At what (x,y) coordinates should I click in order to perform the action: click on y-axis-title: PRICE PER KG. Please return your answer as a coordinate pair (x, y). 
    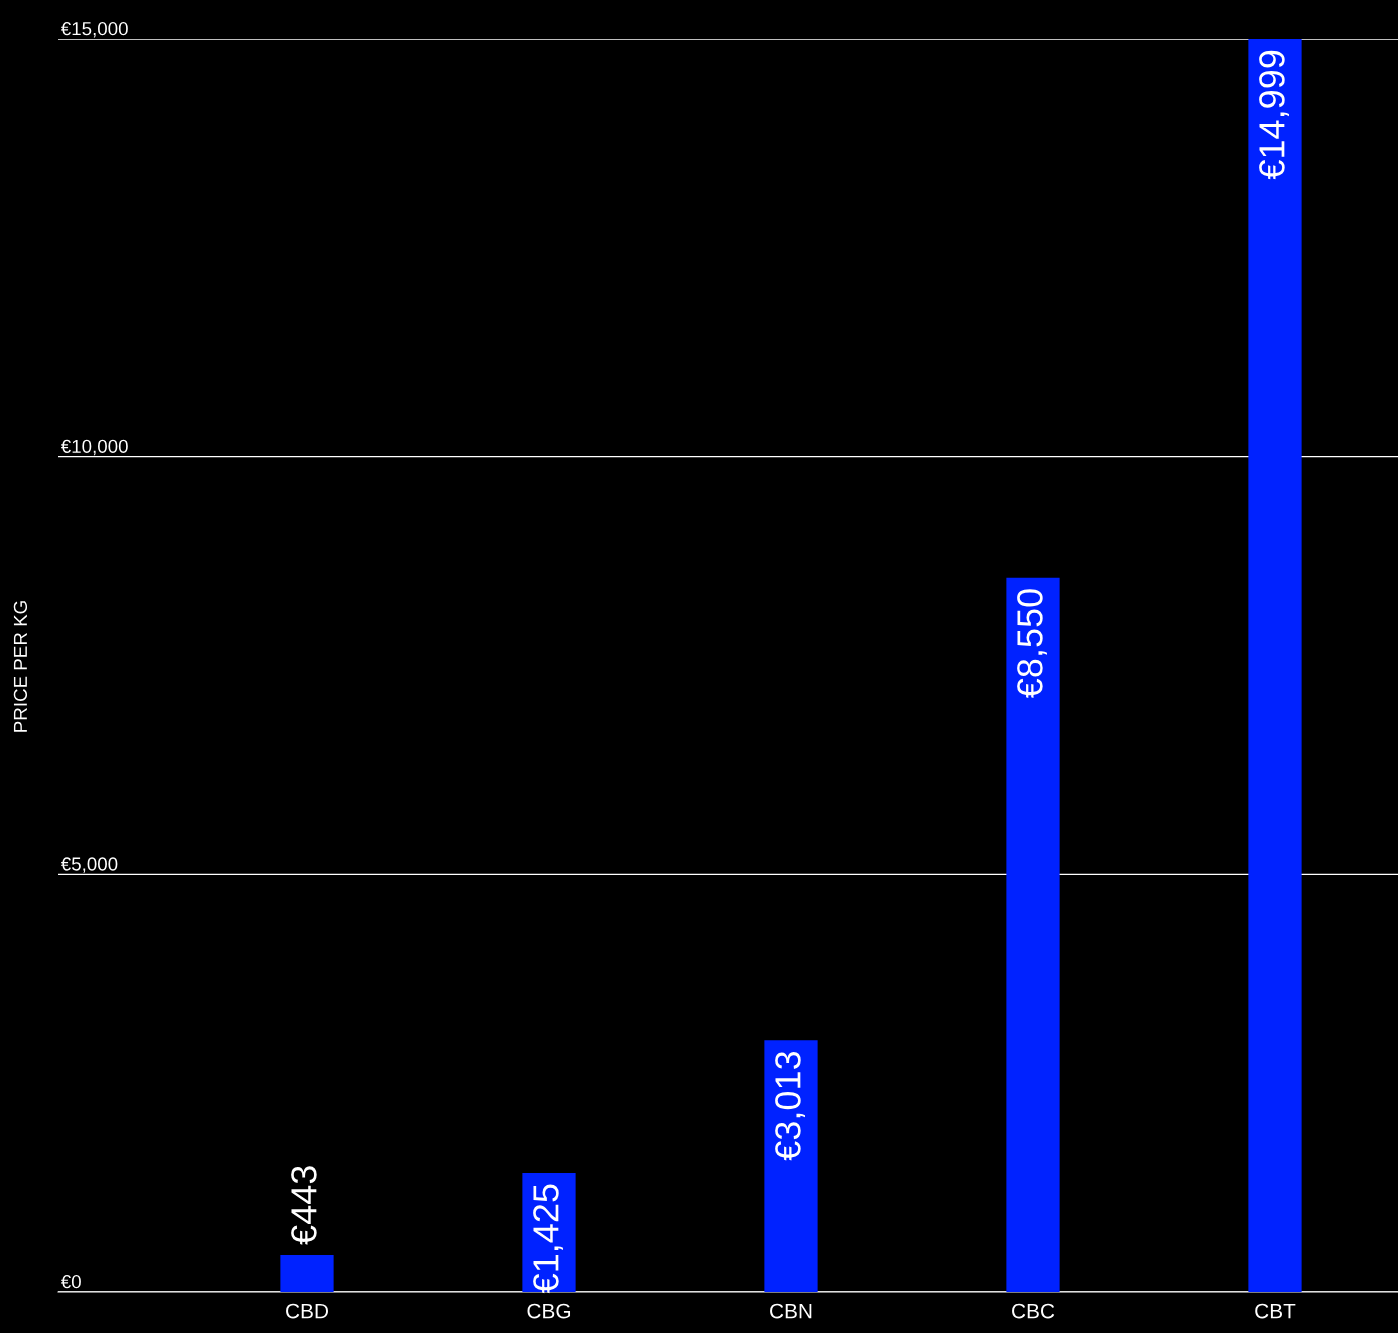
    Looking at the image, I should click on (20, 666).